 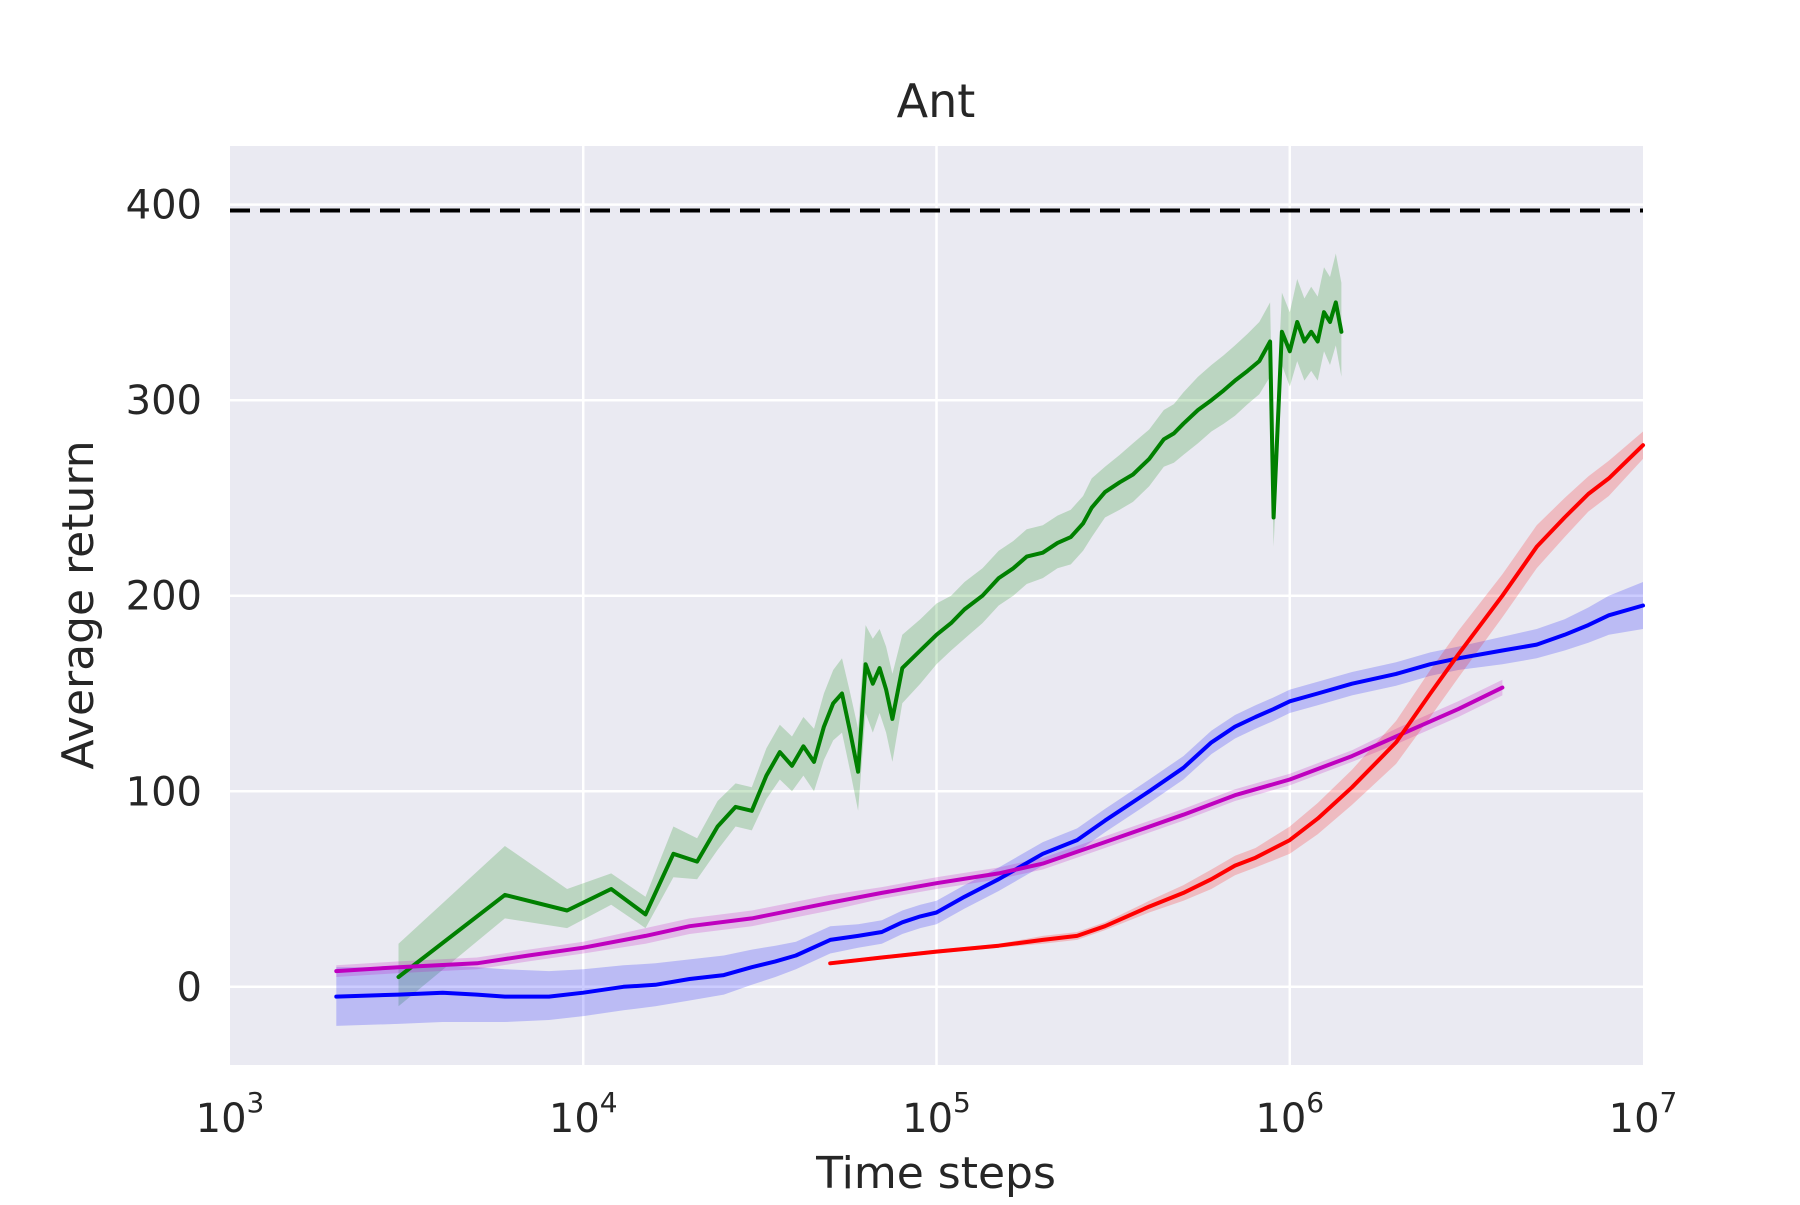 What do you see at coordinates (164, 401) in the screenshot?
I see `y-tick-label: 300` at bounding box center [164, 401].